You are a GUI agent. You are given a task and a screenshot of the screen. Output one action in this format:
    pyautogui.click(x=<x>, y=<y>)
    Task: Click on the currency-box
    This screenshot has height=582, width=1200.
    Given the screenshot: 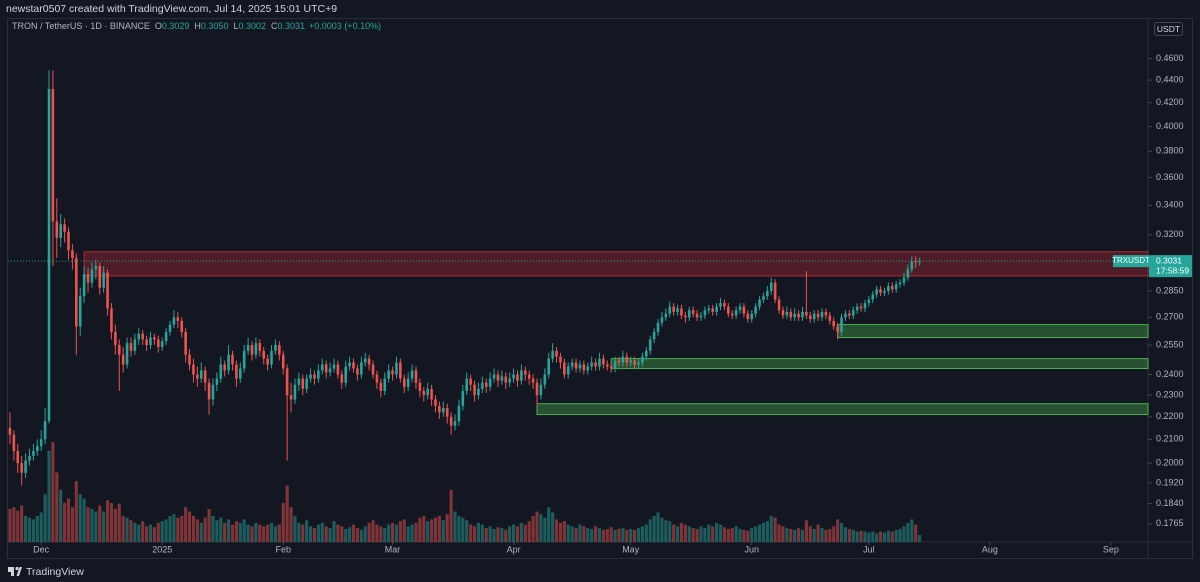 What is the action you would take?
    pyautogui.click(x=1168, y=29)
    